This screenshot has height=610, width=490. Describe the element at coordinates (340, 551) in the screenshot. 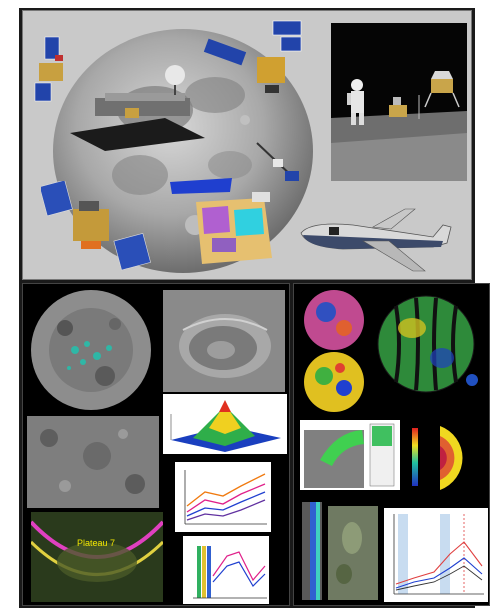

I see `lunar-strip-images` at that location.